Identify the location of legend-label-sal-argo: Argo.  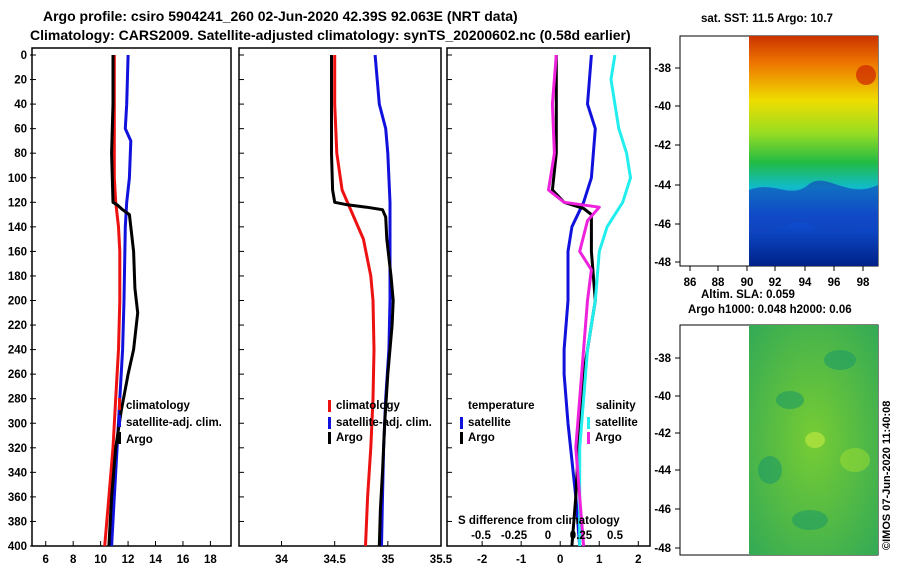
(608, 438).